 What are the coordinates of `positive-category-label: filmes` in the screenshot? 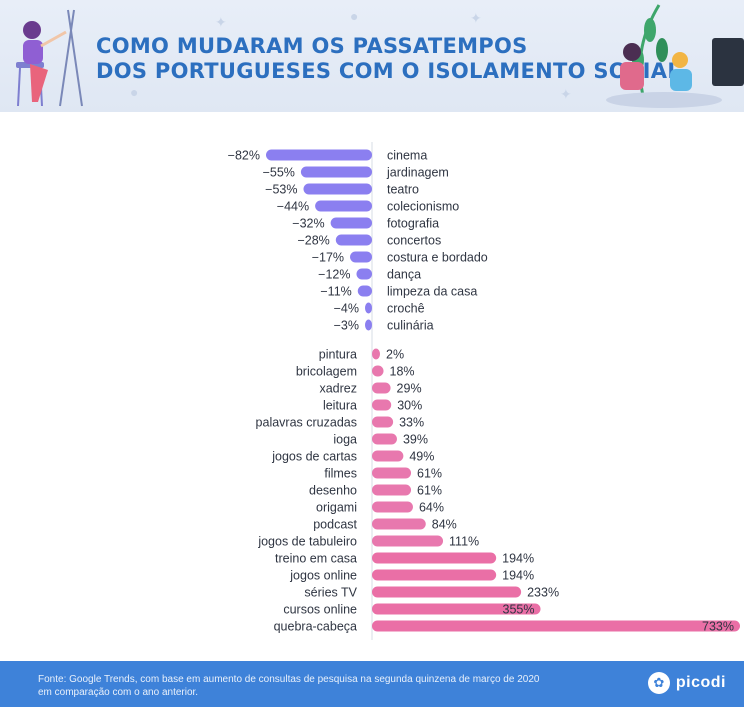 It's located at (340, 474).